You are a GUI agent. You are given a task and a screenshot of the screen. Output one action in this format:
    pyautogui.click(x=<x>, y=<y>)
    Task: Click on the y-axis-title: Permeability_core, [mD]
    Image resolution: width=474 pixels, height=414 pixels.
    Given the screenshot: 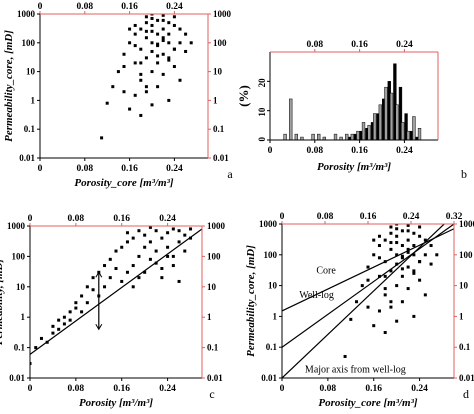 What is the action you would take?
    pyautogui.click(x=9, y=86)
    